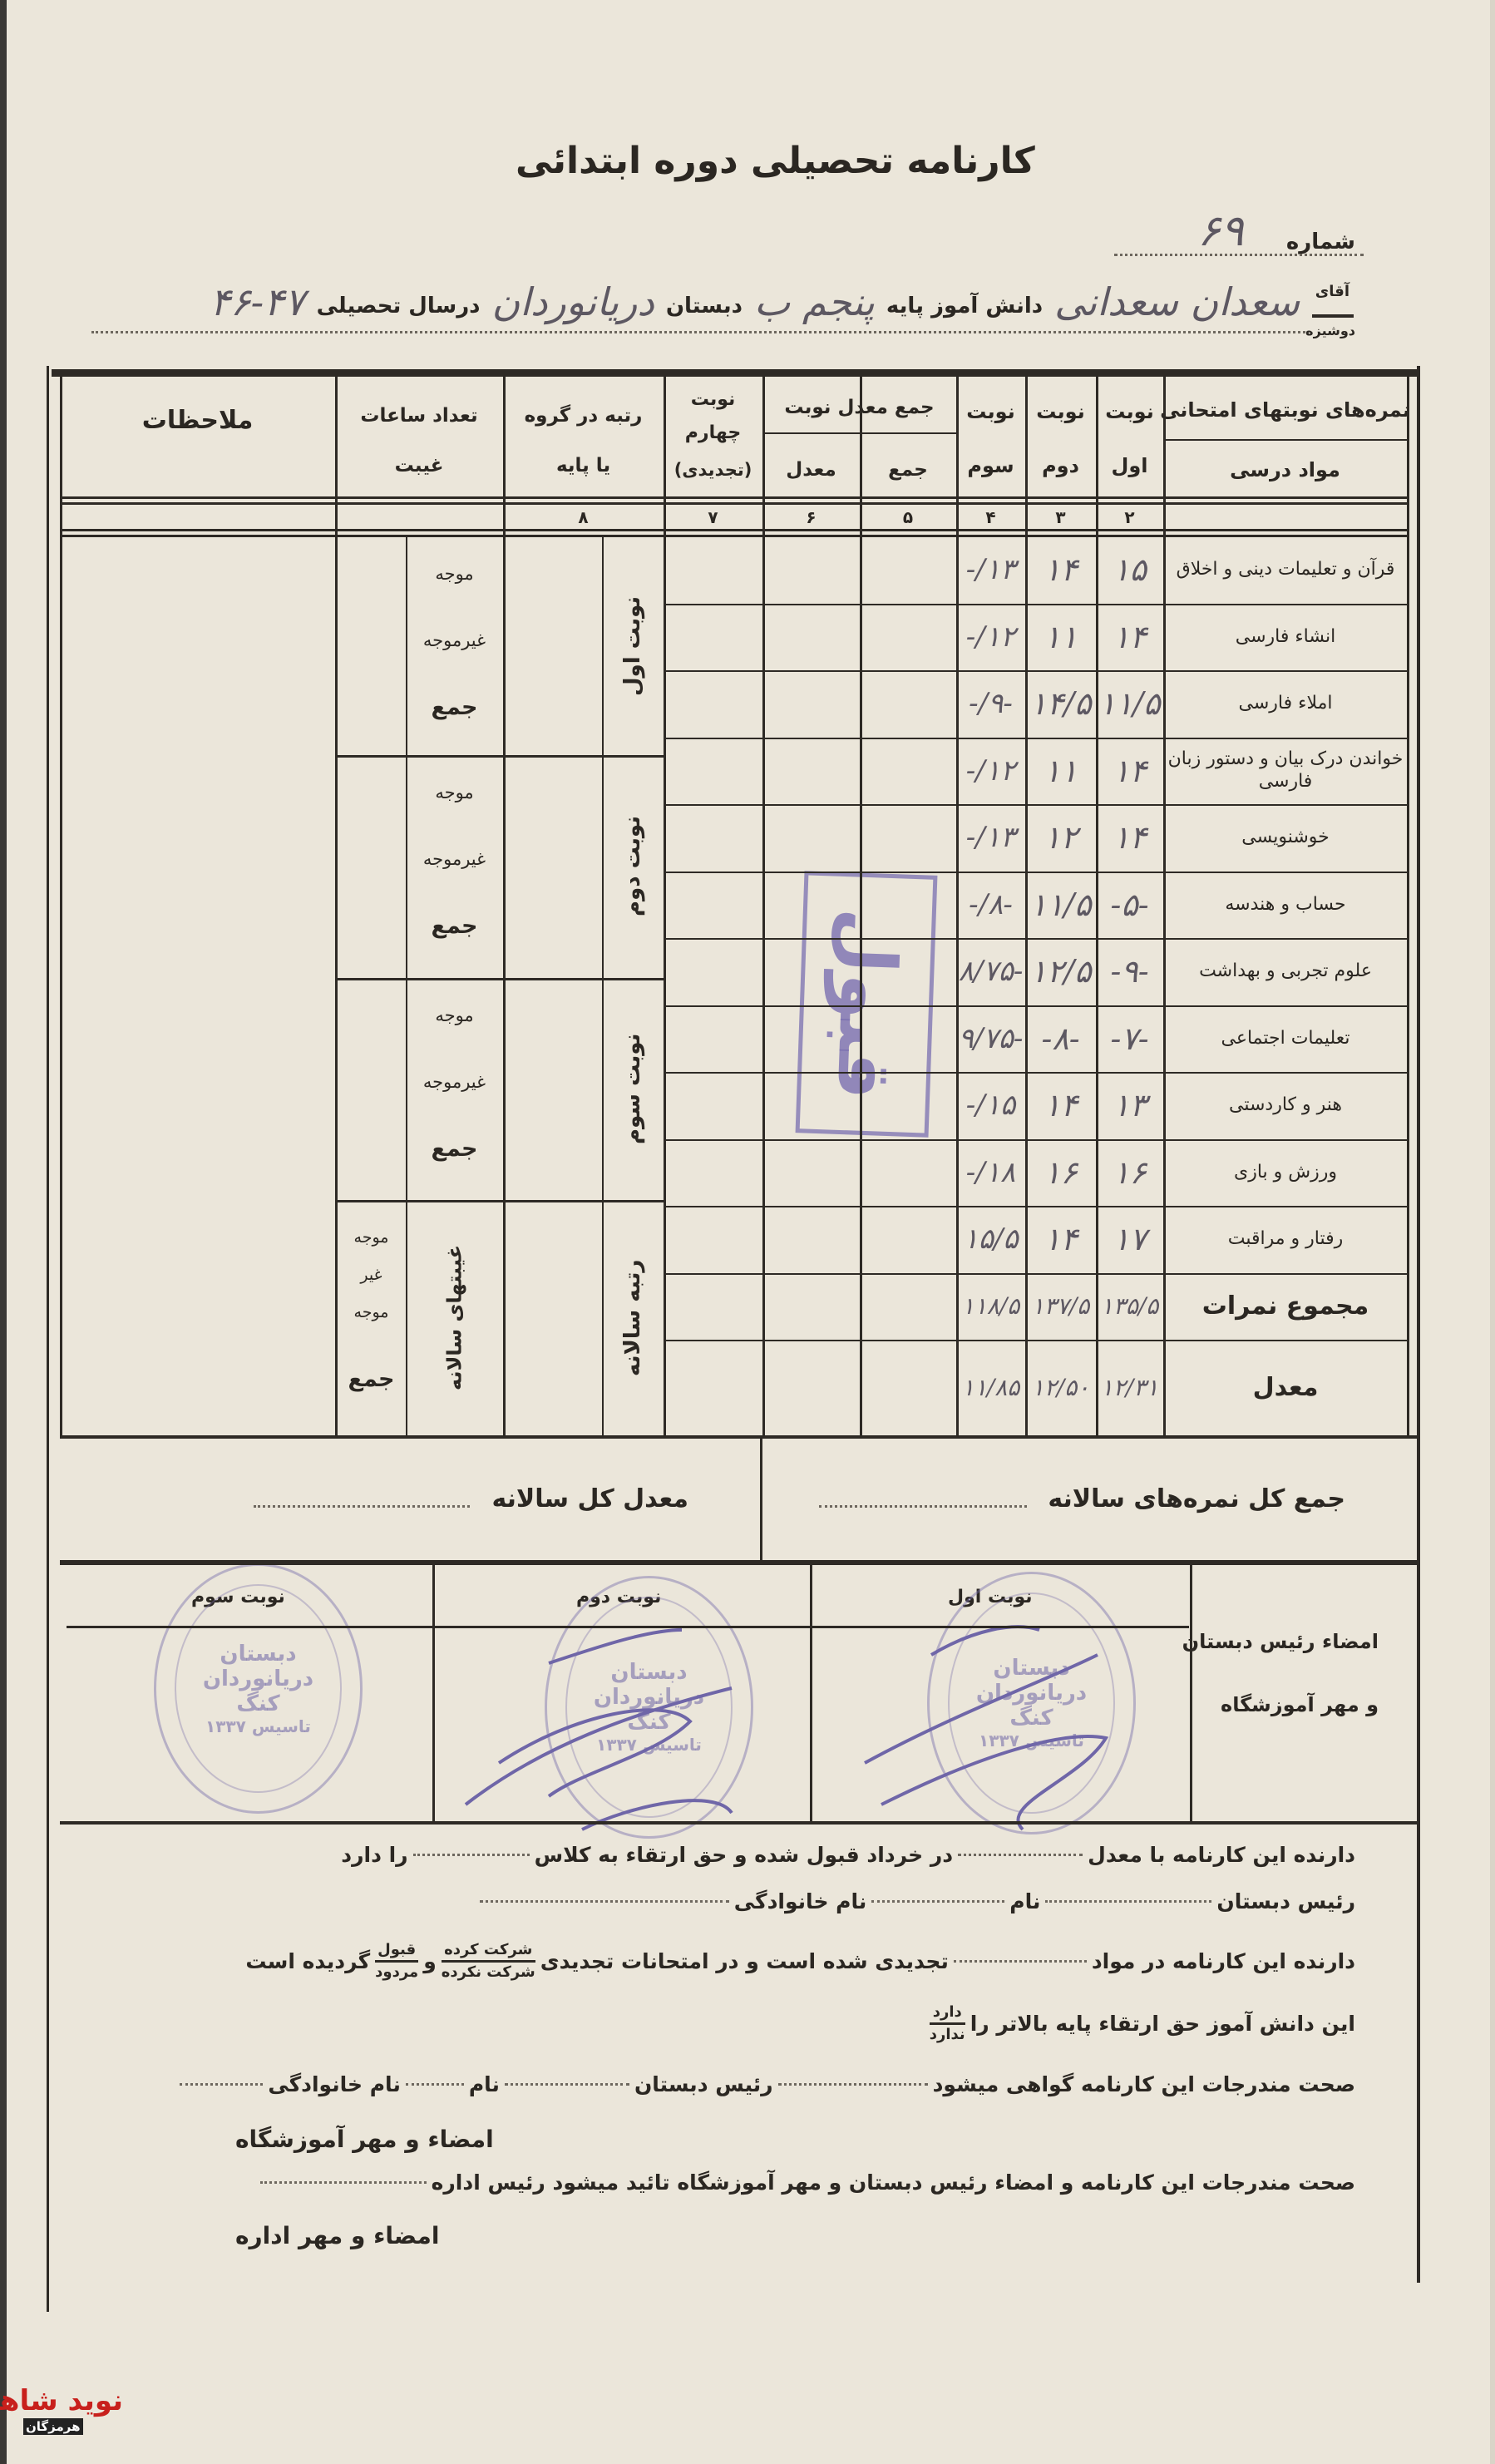  What do you see at coordinates (632, 1089) in the screenshot?
I see `rank-block-label: نوبت سوم` at bounding box center [632, 1089].